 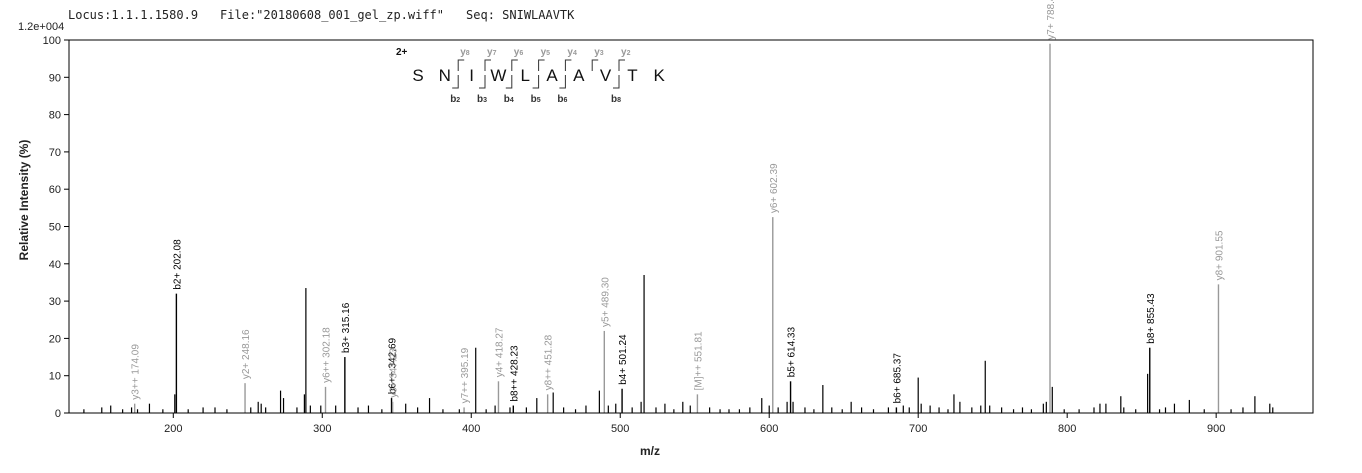 I want to click on y-tick-label: 0, so click(x=58, y=414).